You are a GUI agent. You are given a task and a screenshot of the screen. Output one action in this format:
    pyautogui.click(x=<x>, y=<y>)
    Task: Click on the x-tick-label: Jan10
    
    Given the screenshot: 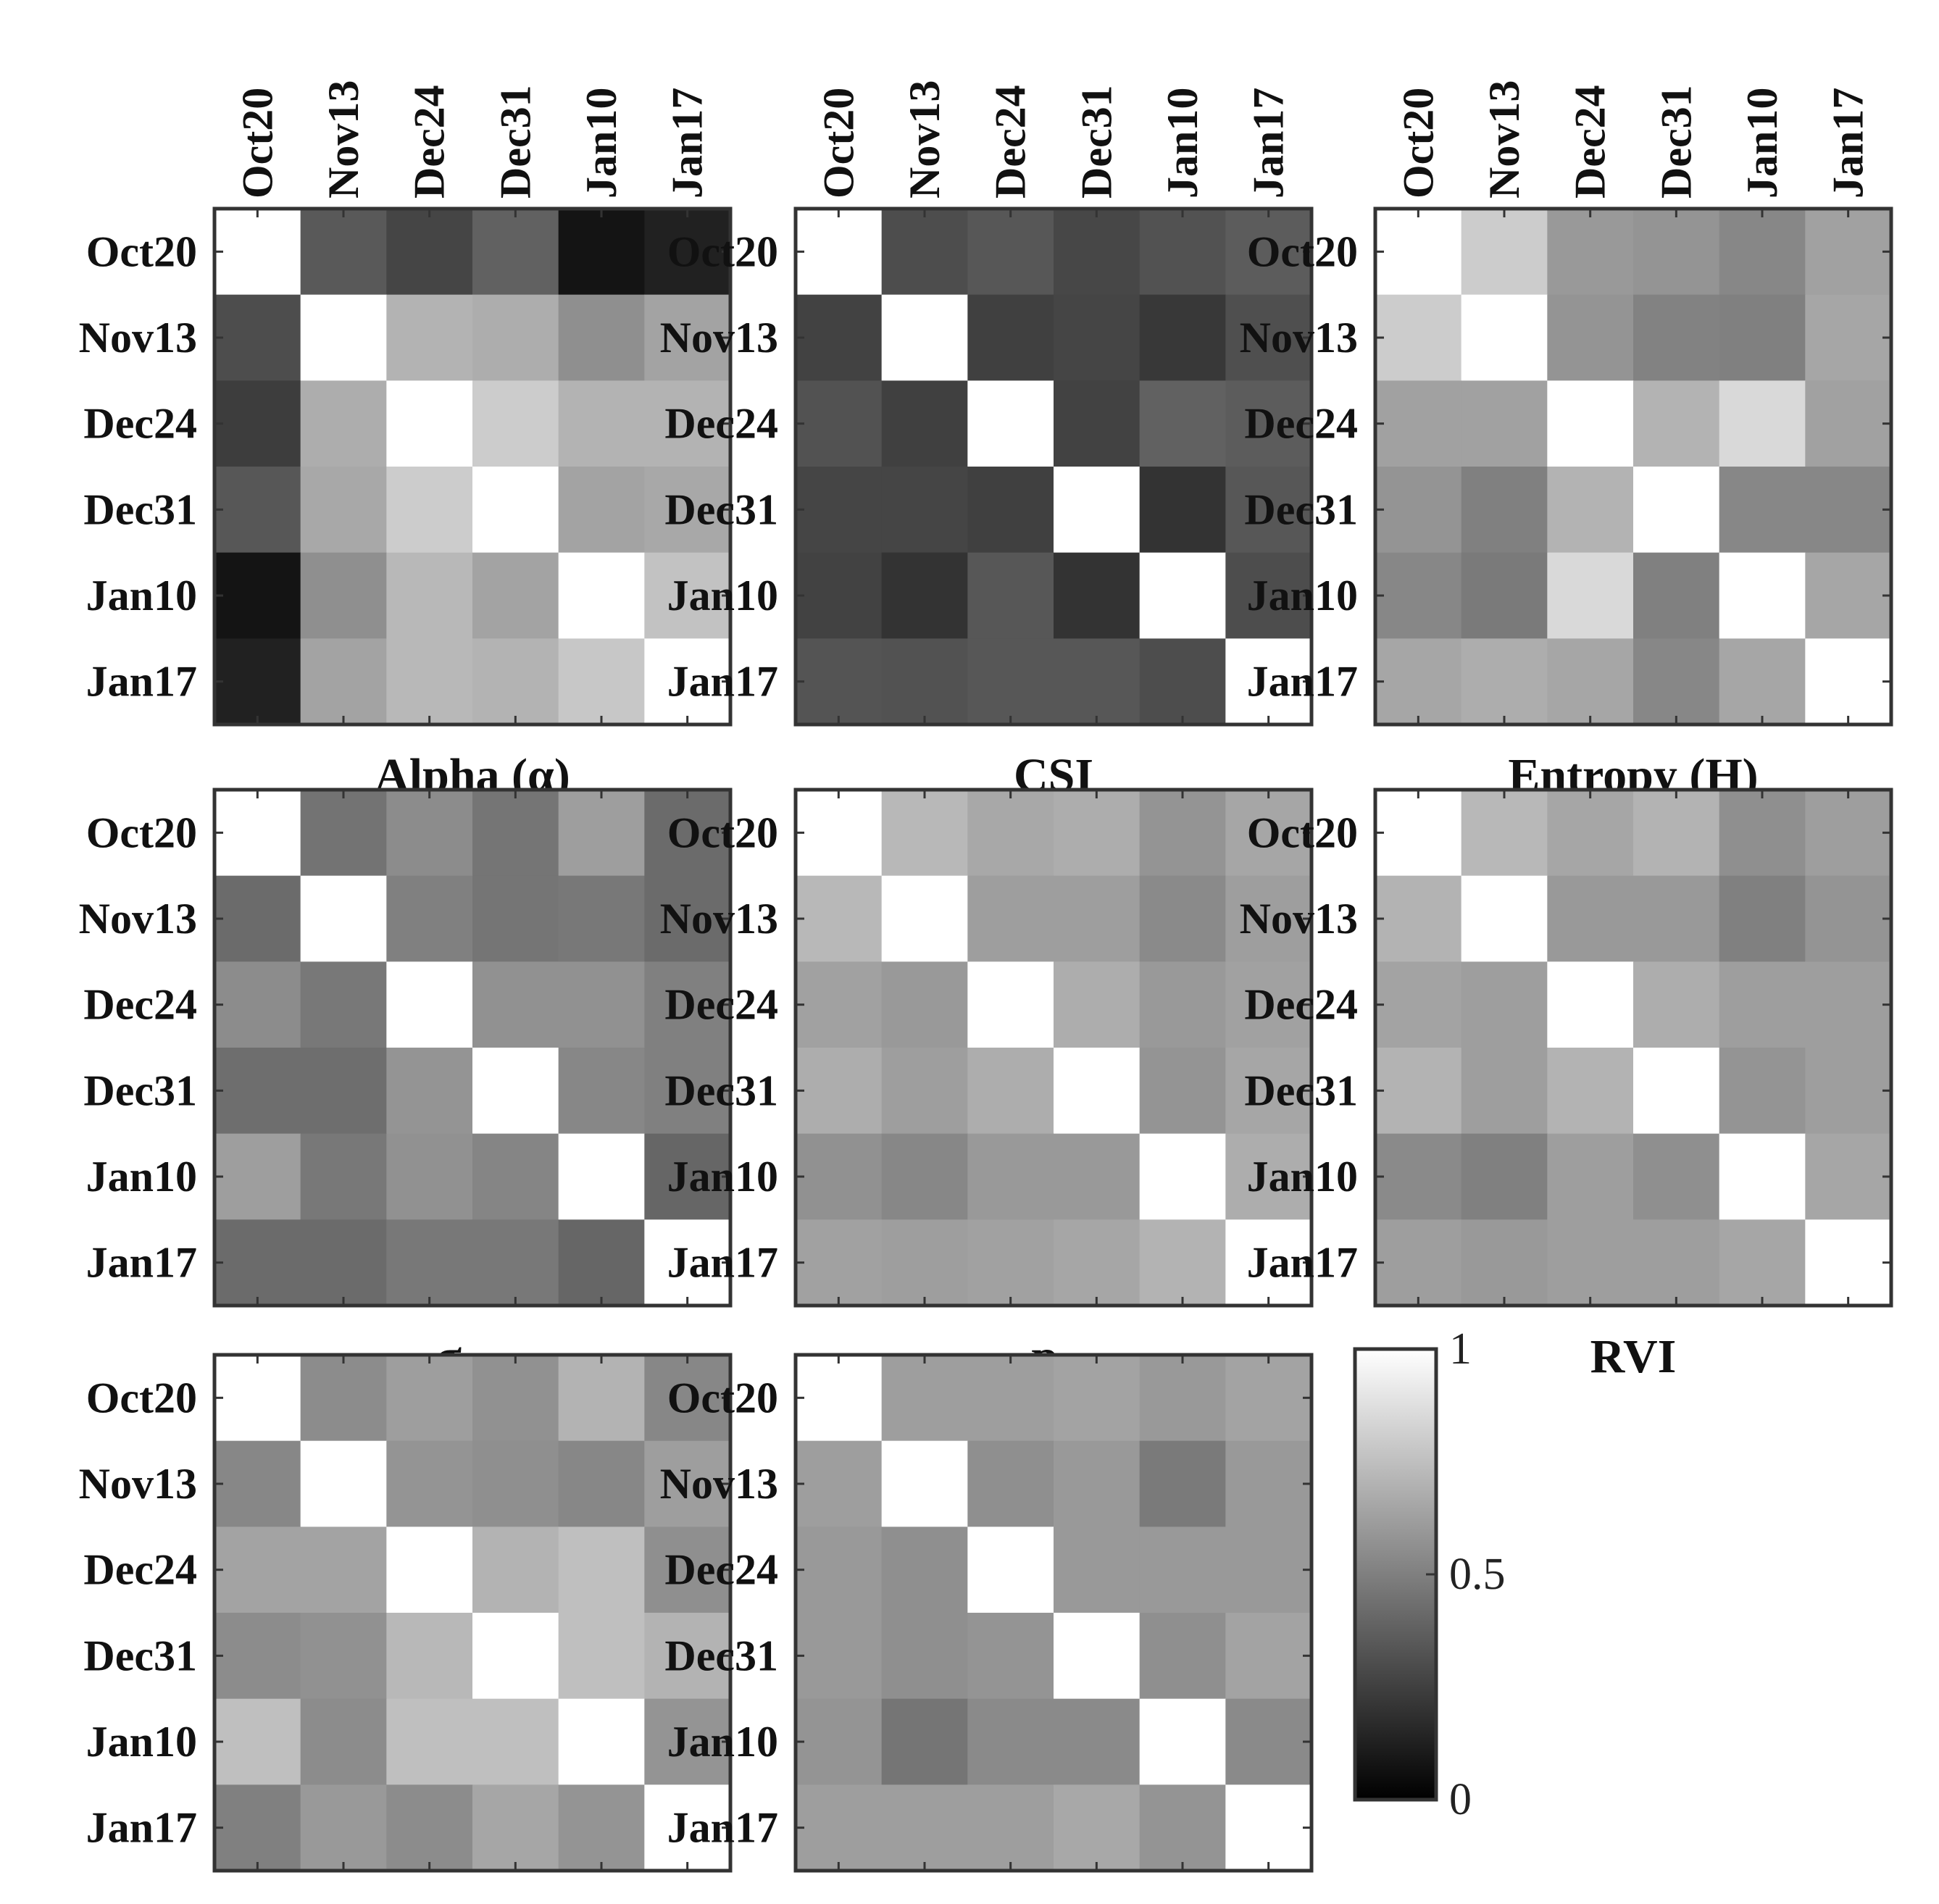 What is the action you would take?
    pyautogui.click(x=1182, y=143)
    